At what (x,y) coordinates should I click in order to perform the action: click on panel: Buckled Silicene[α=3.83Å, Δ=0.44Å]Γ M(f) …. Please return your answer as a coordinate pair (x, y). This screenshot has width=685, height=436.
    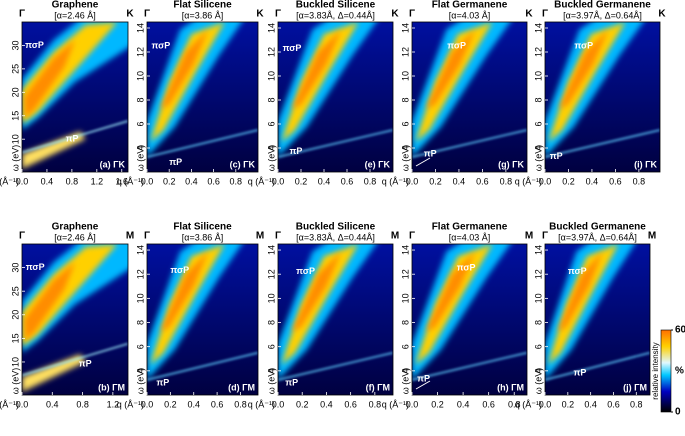
    Looking at the image, I should click on (323, 316).